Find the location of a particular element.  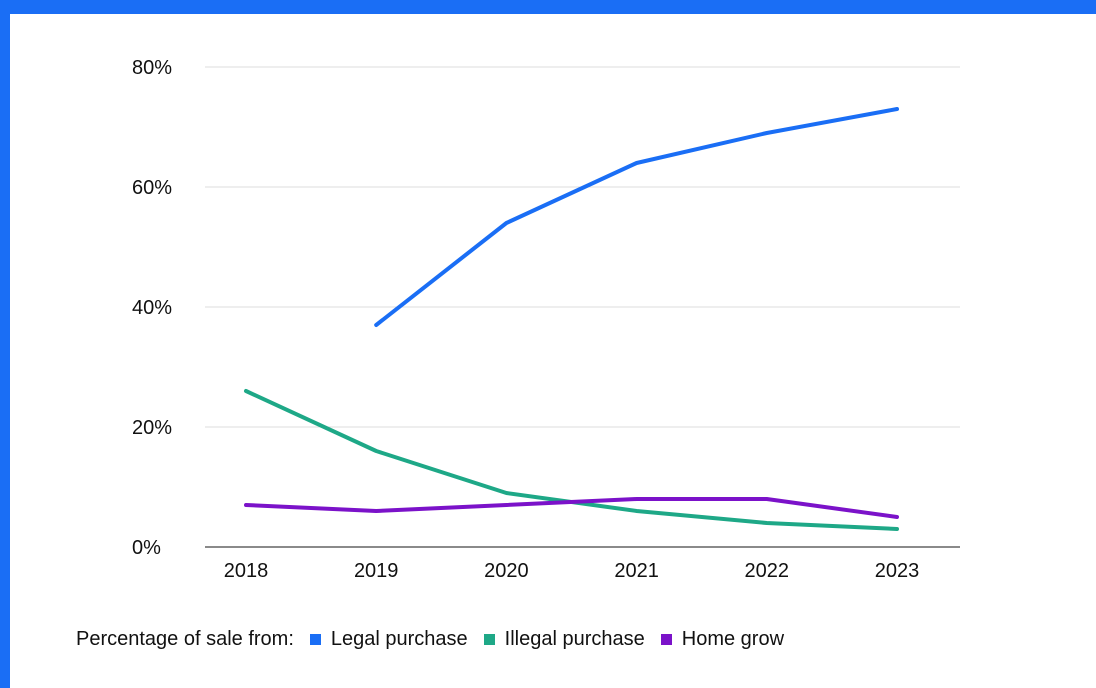

y-tick-label: 80% is located at coordinates (152, 68).